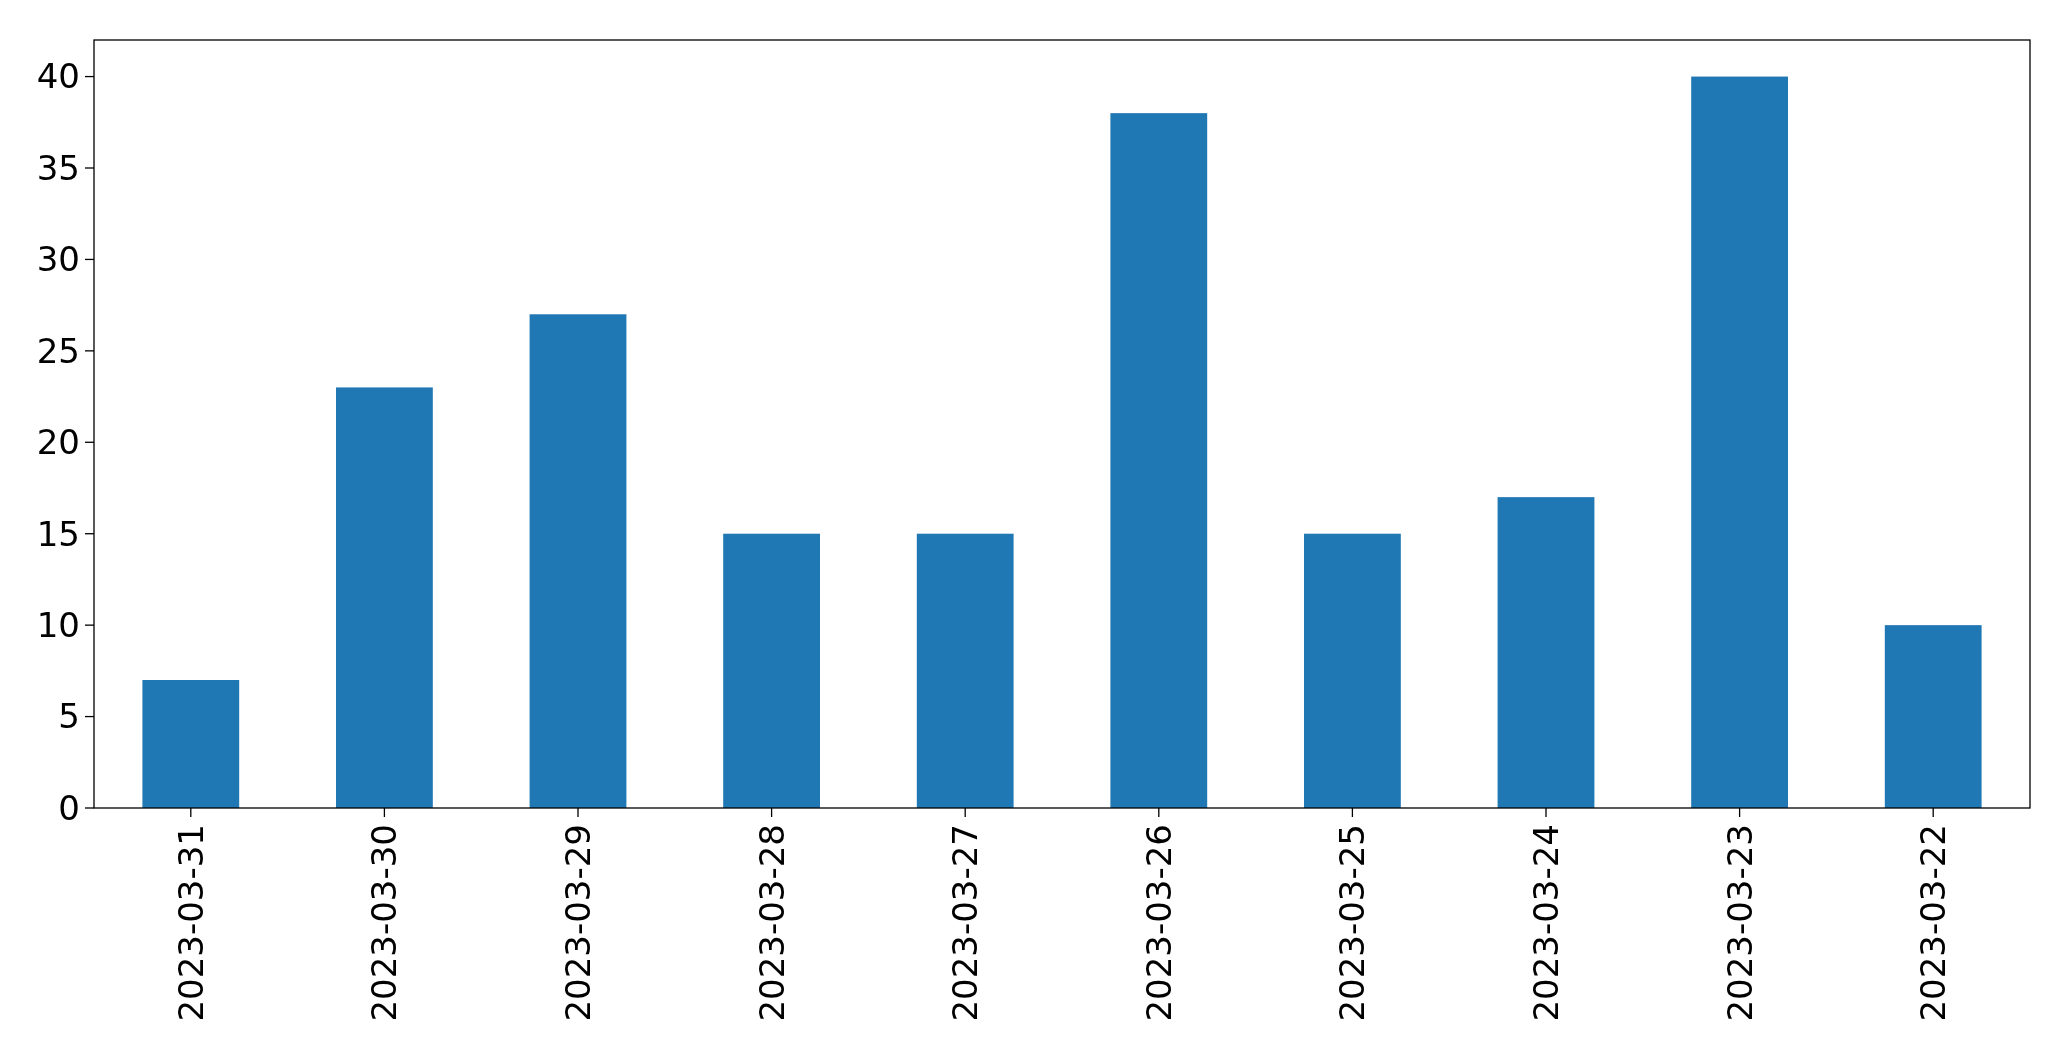  What do you see at coordinates (58, 625) in the screenshot?
I see `y-tick-label: 10` at bounding box center [58, 625].